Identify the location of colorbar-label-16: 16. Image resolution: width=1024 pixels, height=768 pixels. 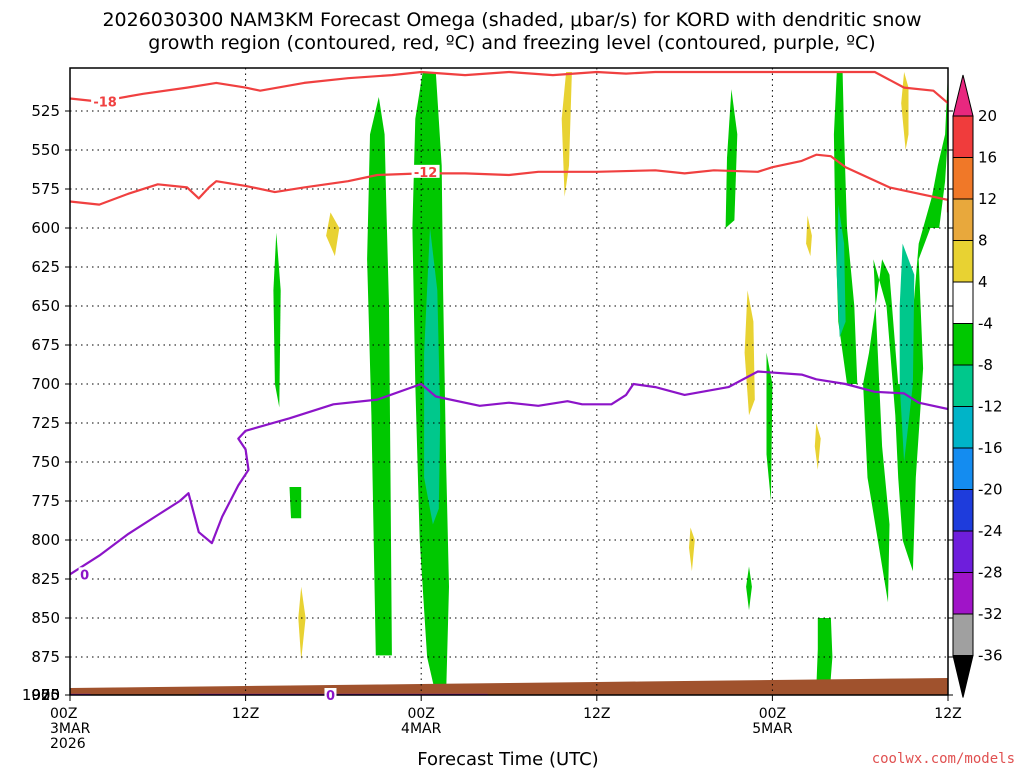
(987, 158).